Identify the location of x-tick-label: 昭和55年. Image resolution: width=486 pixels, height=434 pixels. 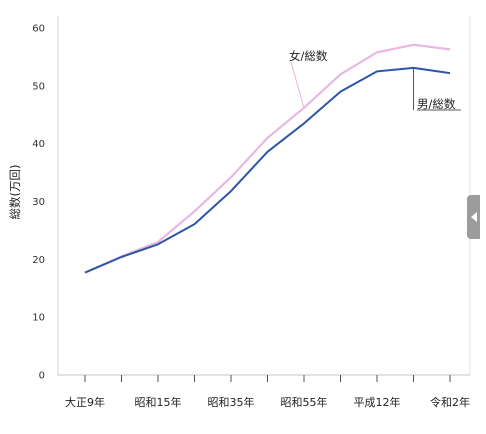
(304, 402).